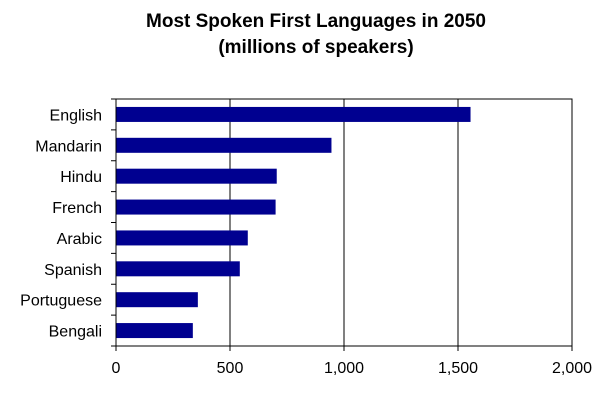  I want to click on x-tick-label: 1,500, so click(458, 368).